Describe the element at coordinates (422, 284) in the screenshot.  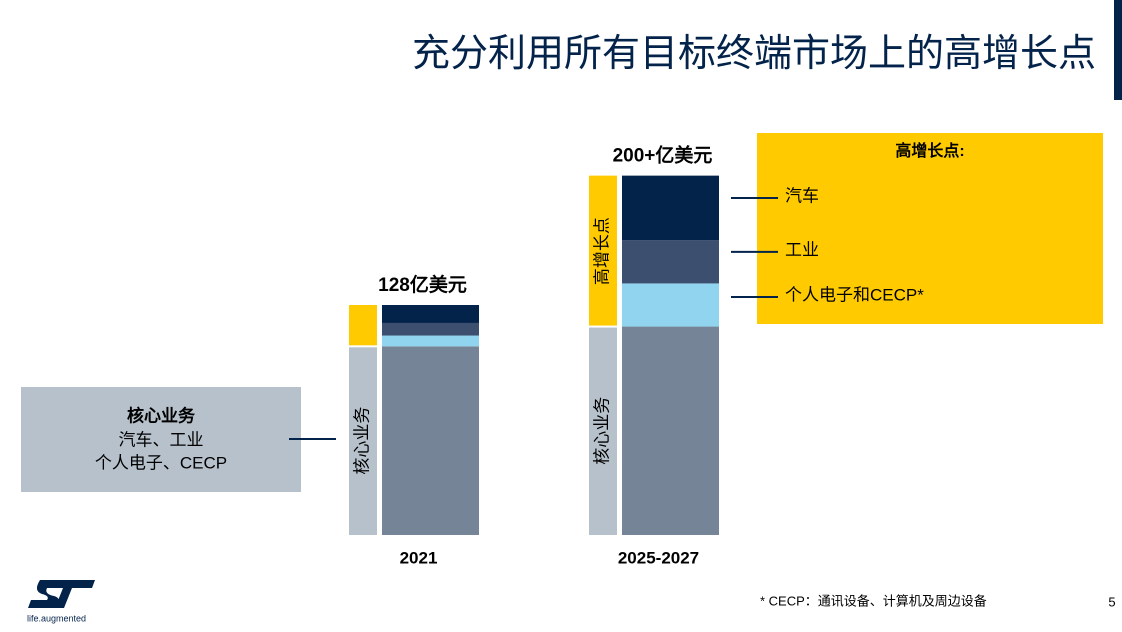
I see `total-label: 128亿美元` at that location.